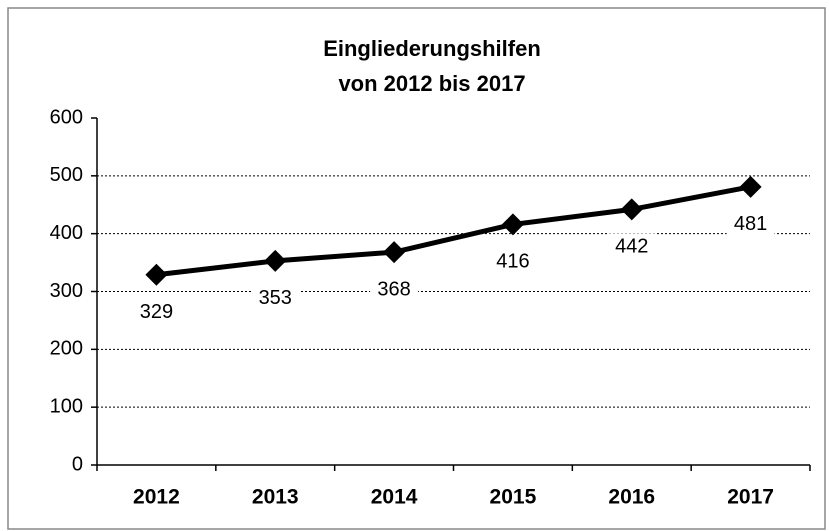  I want to click on chart-subtitle: von 2012 bis 2017, so click(431, 83).